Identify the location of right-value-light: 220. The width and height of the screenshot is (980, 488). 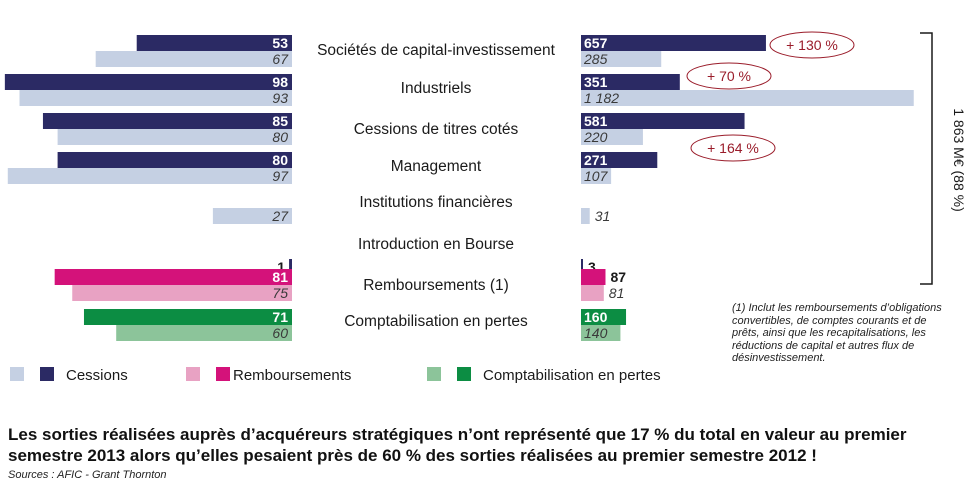
(595, 137).